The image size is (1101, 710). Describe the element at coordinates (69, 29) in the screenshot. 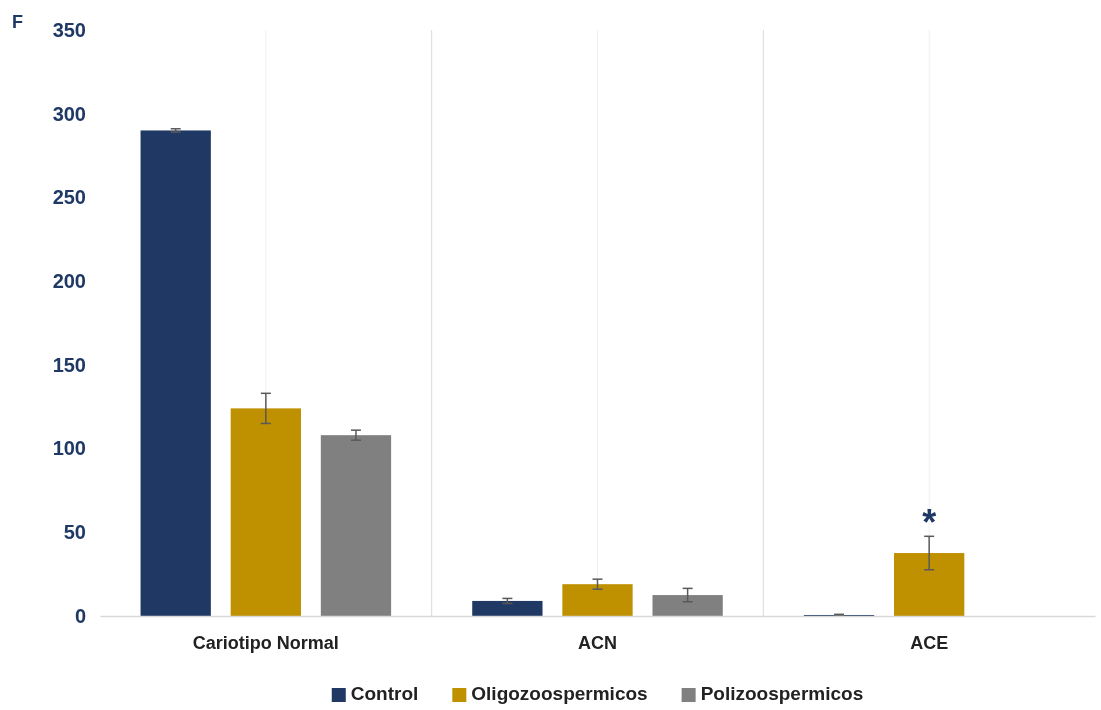

I see `y-tick-label: 350` at that location.